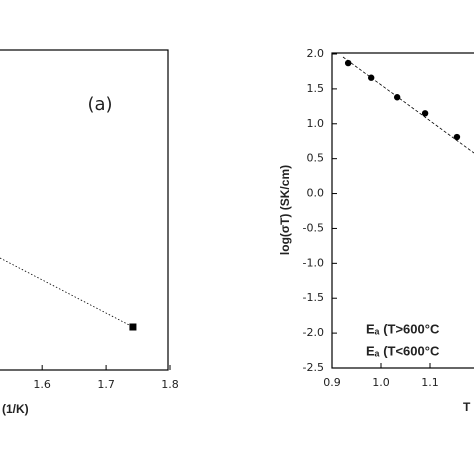 The height and width of the screenshot is (474, 474). What do you see at coordinates (15, 409) in the screenshot?
I see `left-x-label: (1/K)` at bounding box center [15, 409].